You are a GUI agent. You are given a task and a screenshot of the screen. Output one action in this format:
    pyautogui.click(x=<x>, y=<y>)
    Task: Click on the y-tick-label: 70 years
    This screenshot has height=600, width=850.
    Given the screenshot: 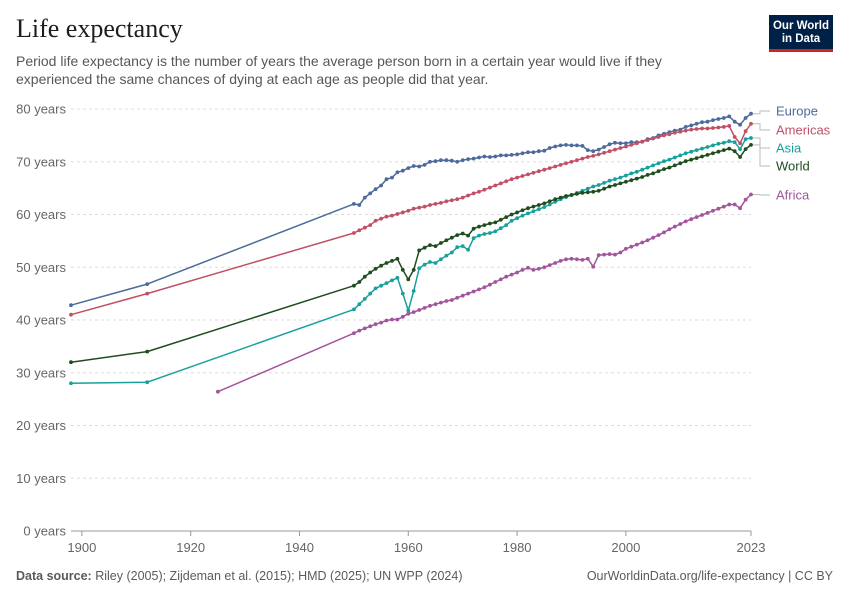 What is the action you would take?
    pyautogui.click(x=41, y=161)
    